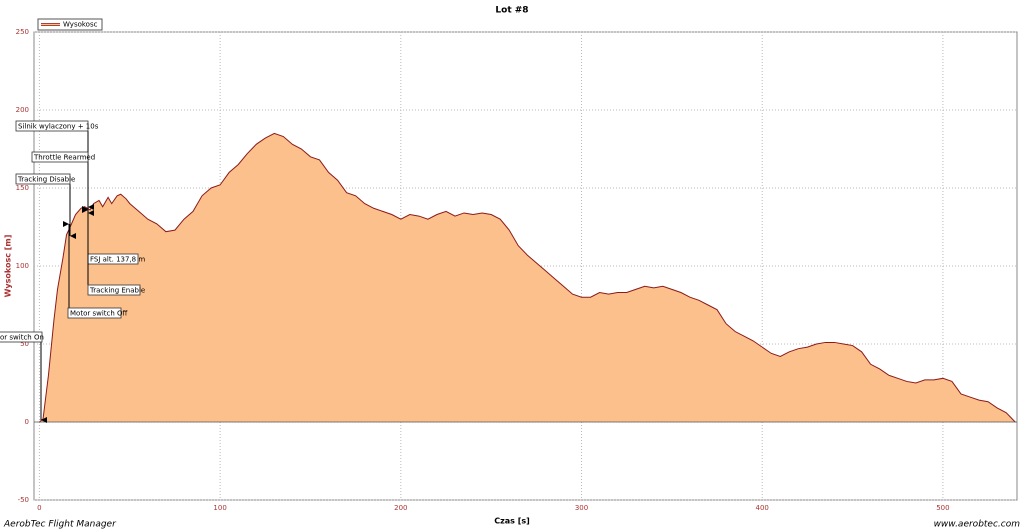 This screenshot has height=531, width=1024. I want to click on annotation-label: FSJ alt. 137,8 m, so click(117, 260).